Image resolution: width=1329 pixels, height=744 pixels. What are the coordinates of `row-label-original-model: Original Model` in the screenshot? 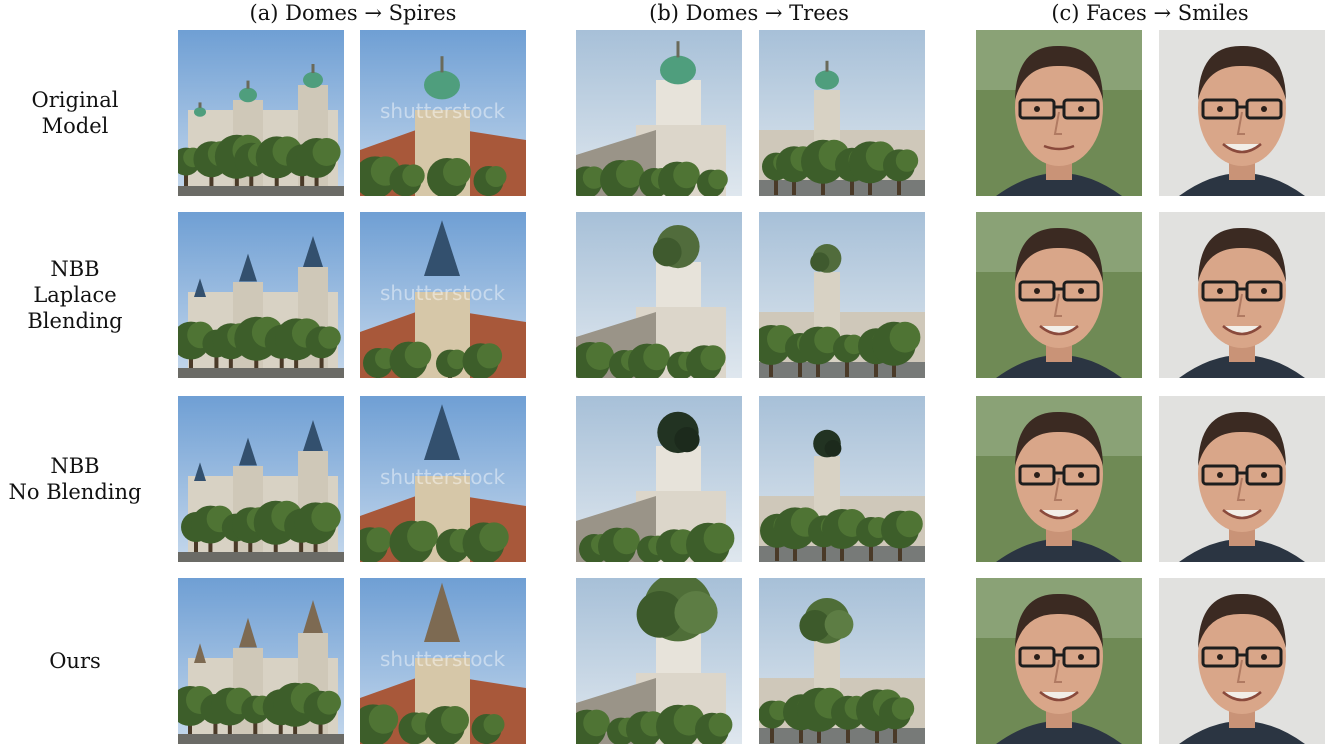 It's located at (75, 112).